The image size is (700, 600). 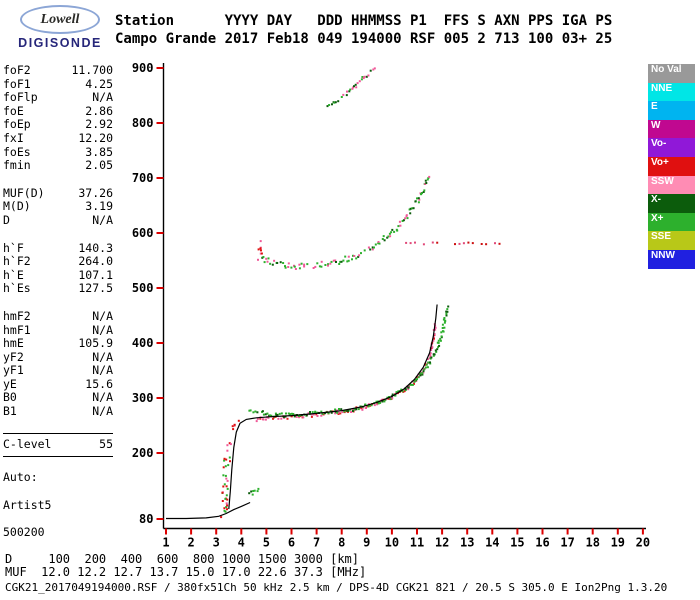 What do you see at coordinates (58, 193) in the screenshot?
I see `param-row: MUF(D) 37.26` at bounding box center [58, 193].